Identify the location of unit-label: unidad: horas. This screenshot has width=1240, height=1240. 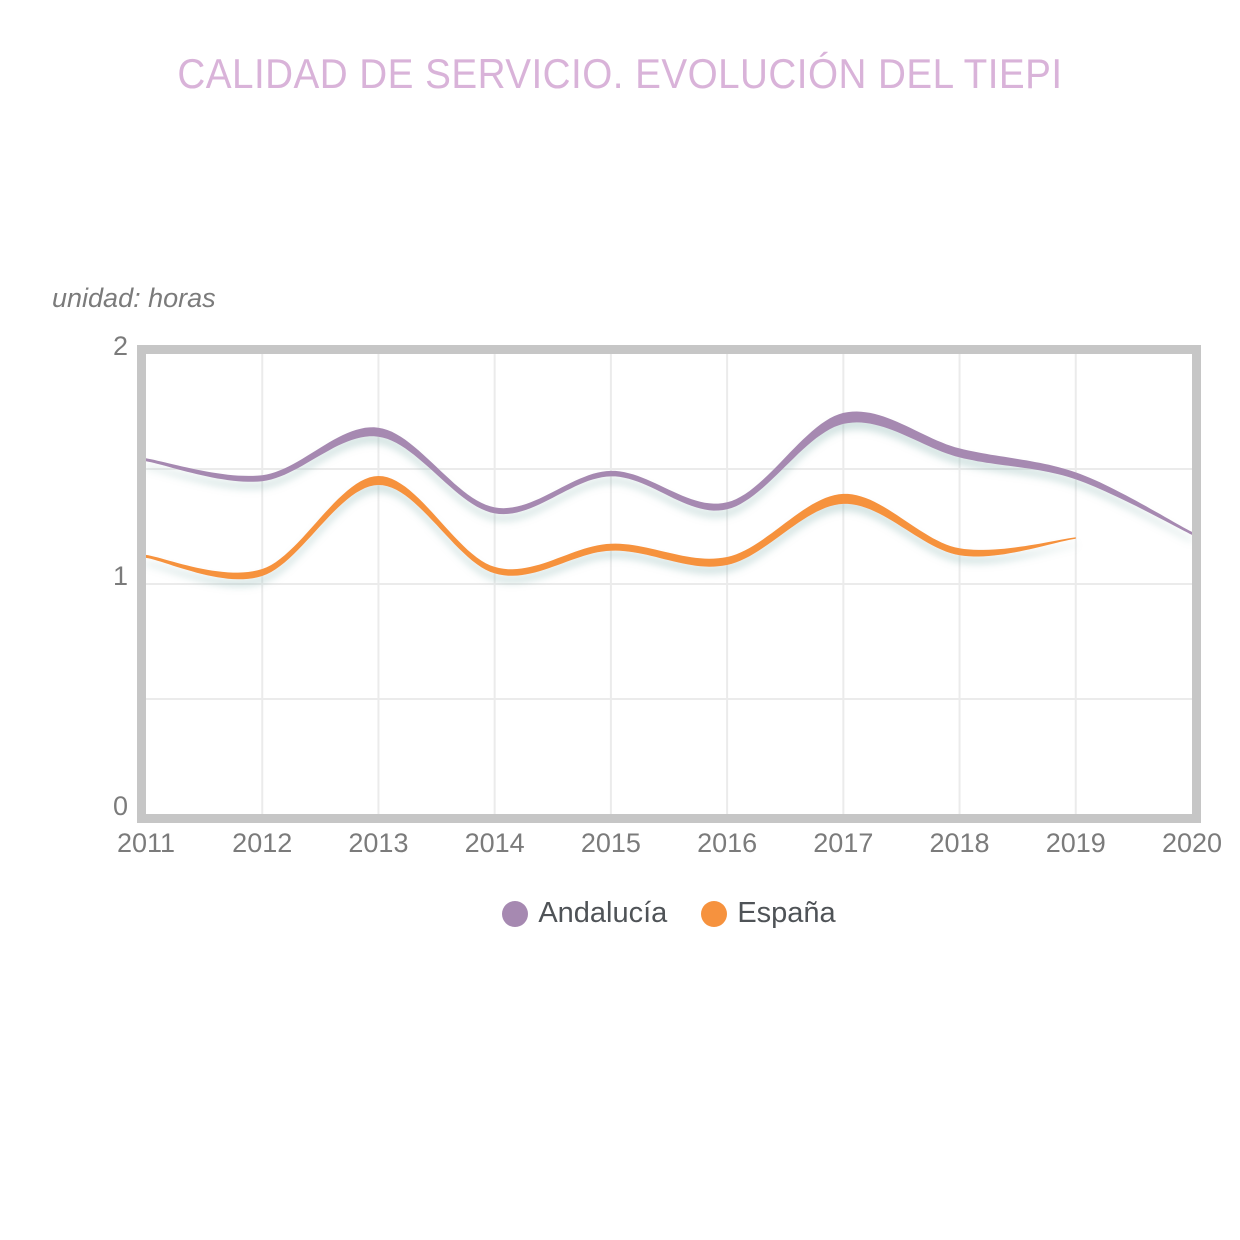
(134, 298).